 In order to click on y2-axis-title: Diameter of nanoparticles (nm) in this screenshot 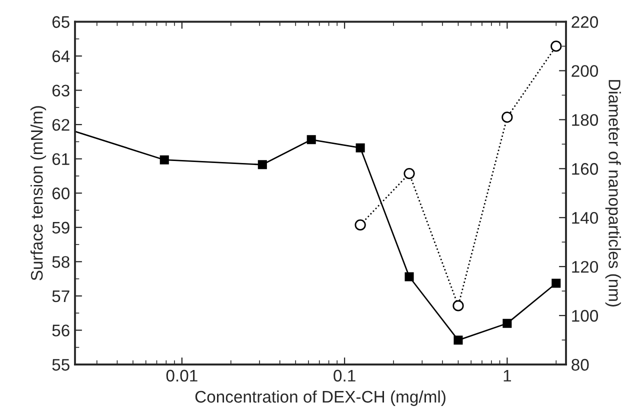, I will do `click(613, 193)`.